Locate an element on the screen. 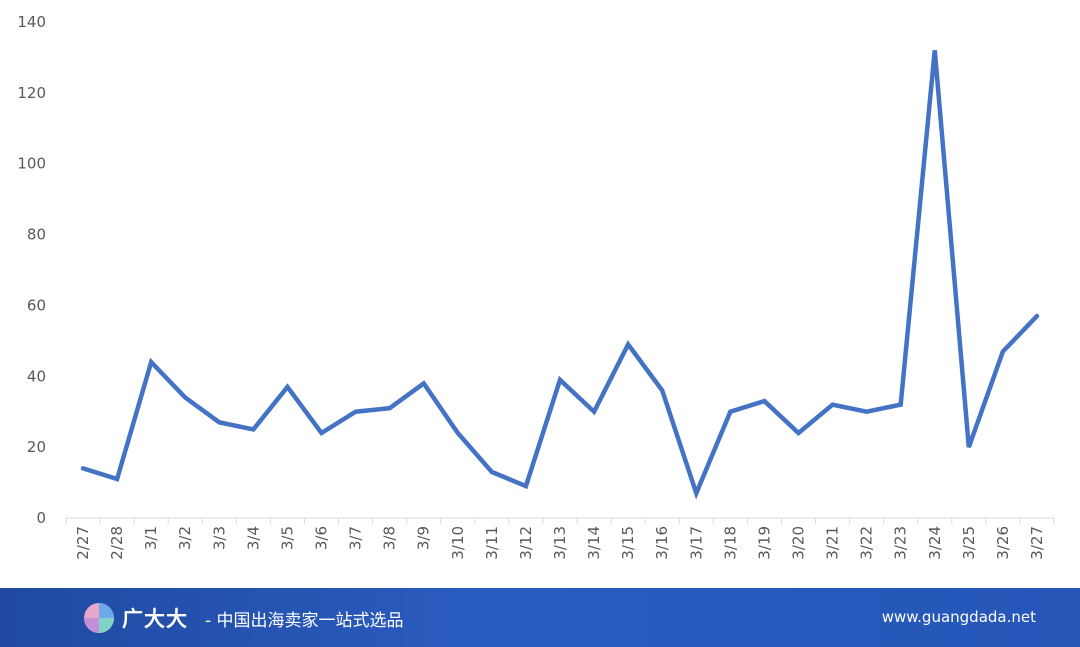 The width and height of the screenshot is (1080, 647). website-link: www.guangdada.net is located at coordinates (958, 617).